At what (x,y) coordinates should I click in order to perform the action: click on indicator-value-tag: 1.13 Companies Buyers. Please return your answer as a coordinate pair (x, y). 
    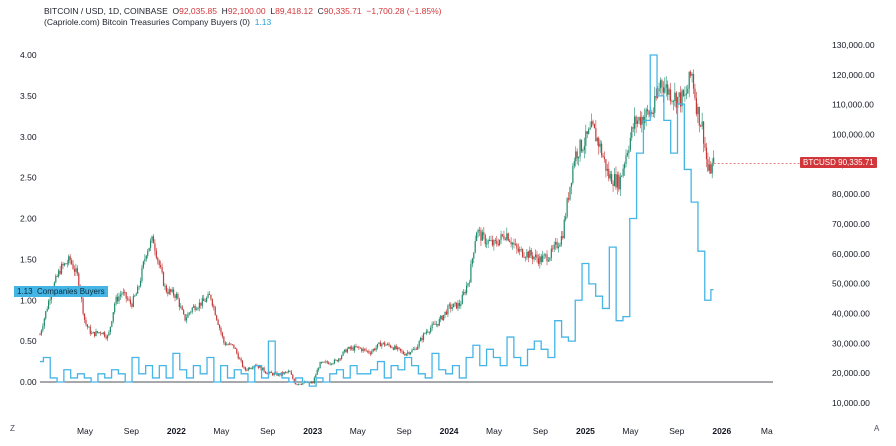
    Looking at the image, I should click on (61, 291).